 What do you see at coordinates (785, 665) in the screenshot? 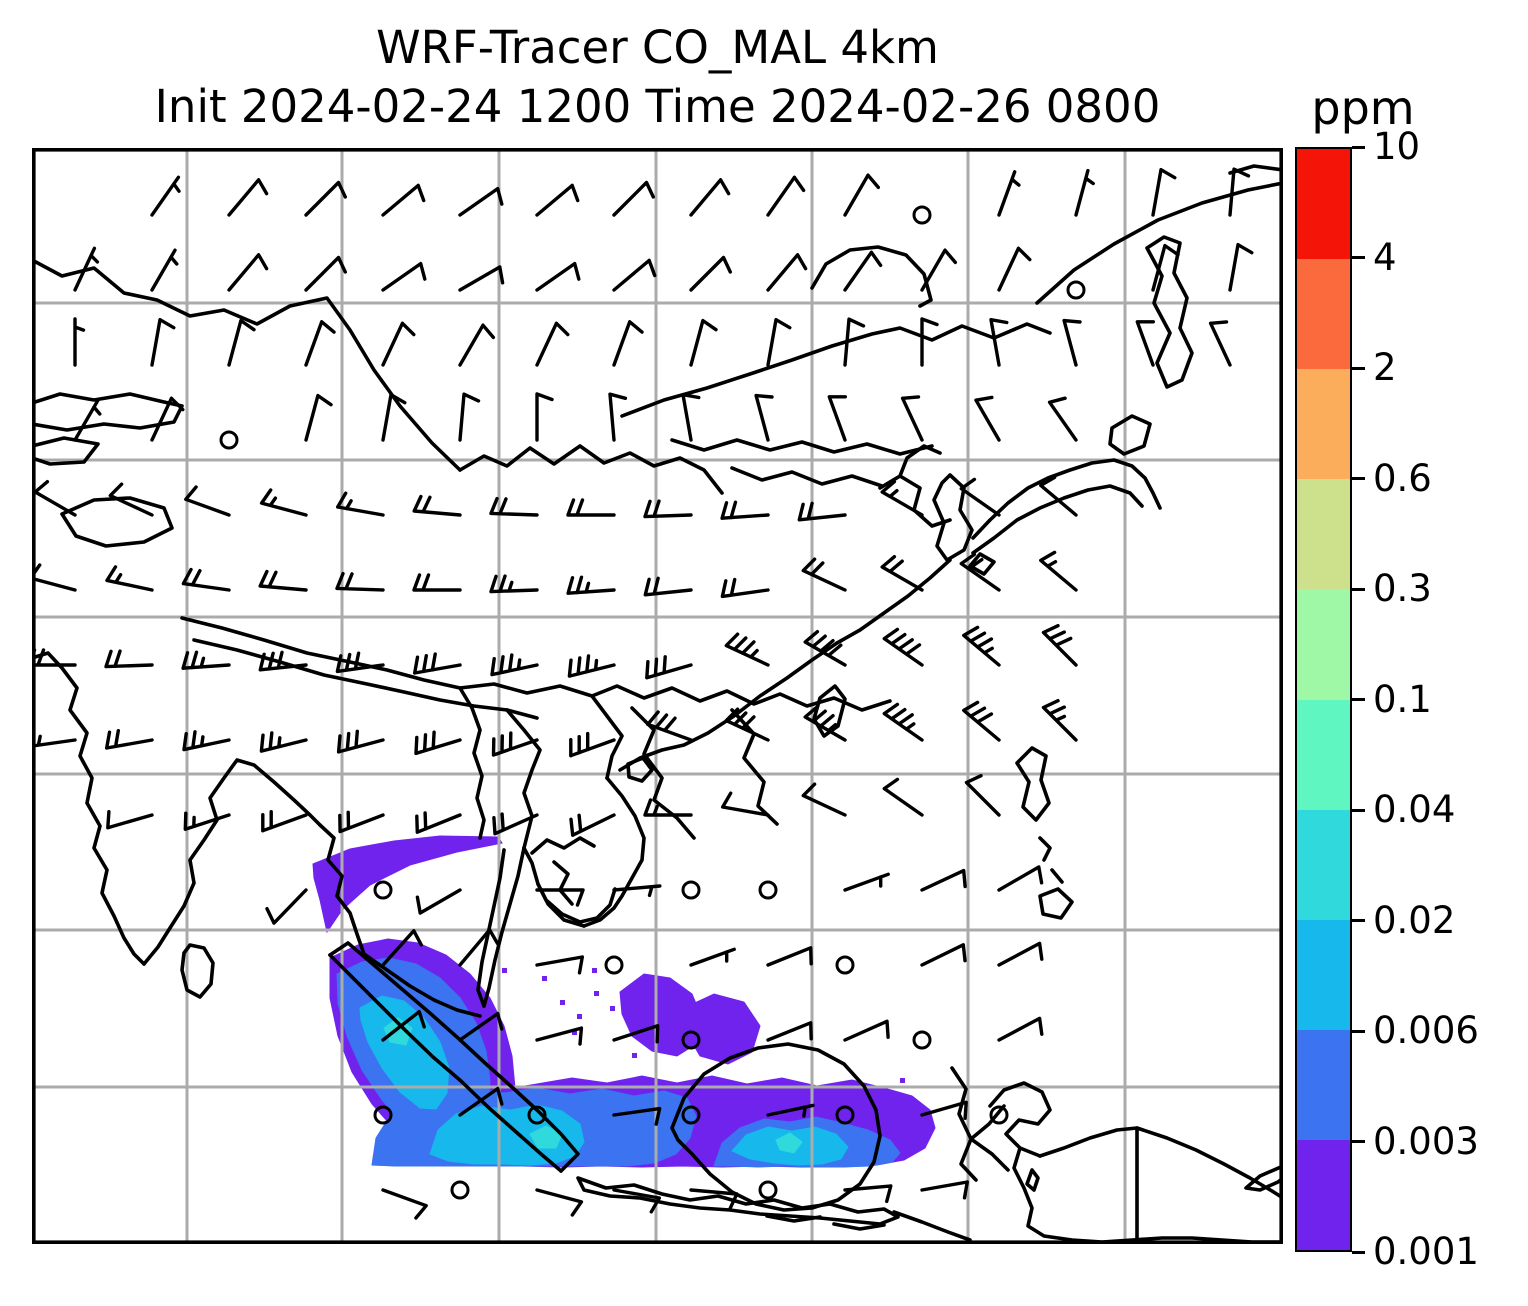
I see `china-east-coast` at bounding box center [785, 665].